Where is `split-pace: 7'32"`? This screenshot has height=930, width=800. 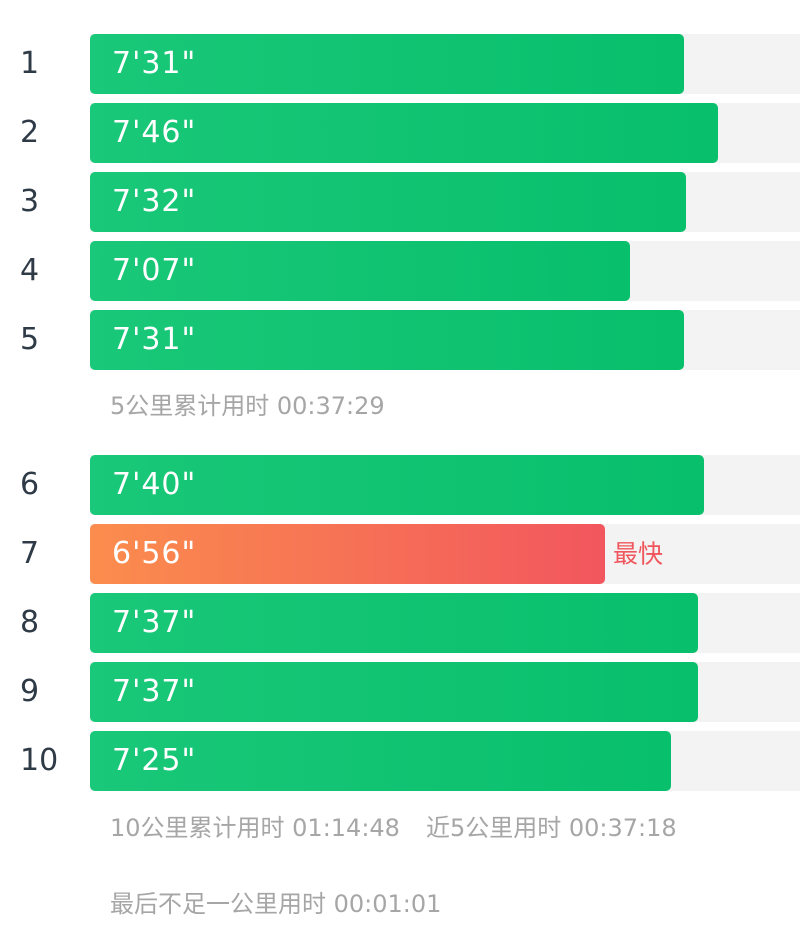 split-pace: 7'32" is located at coordinates (154, 201).